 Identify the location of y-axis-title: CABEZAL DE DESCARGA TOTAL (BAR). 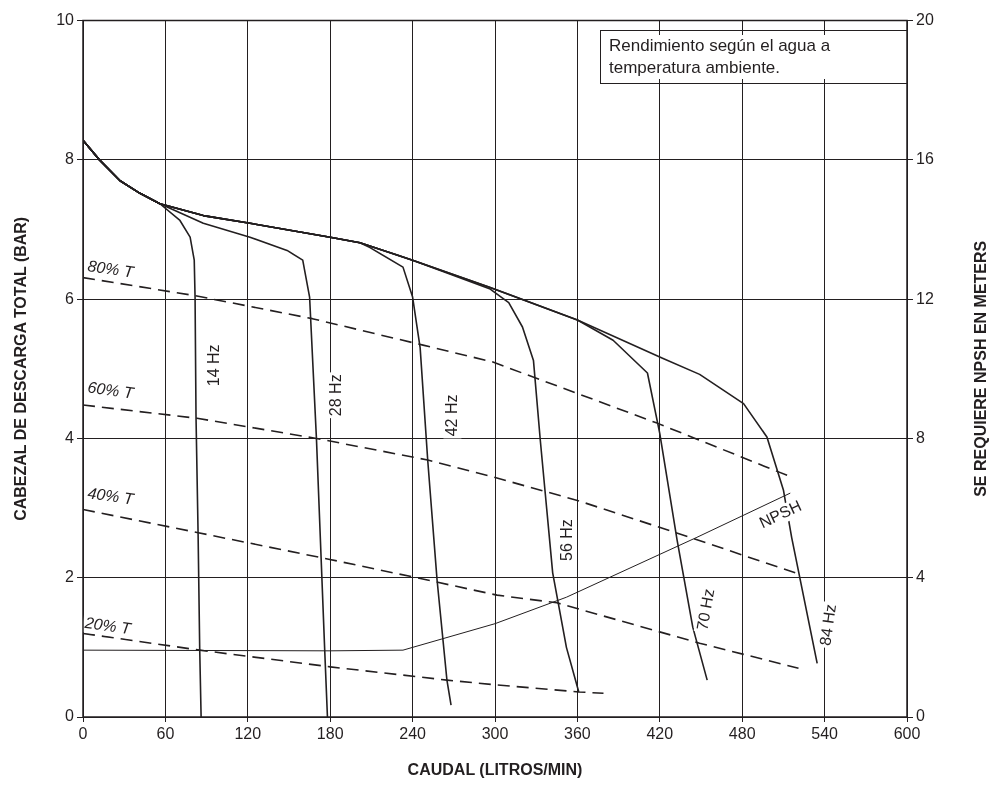
(21, 368).